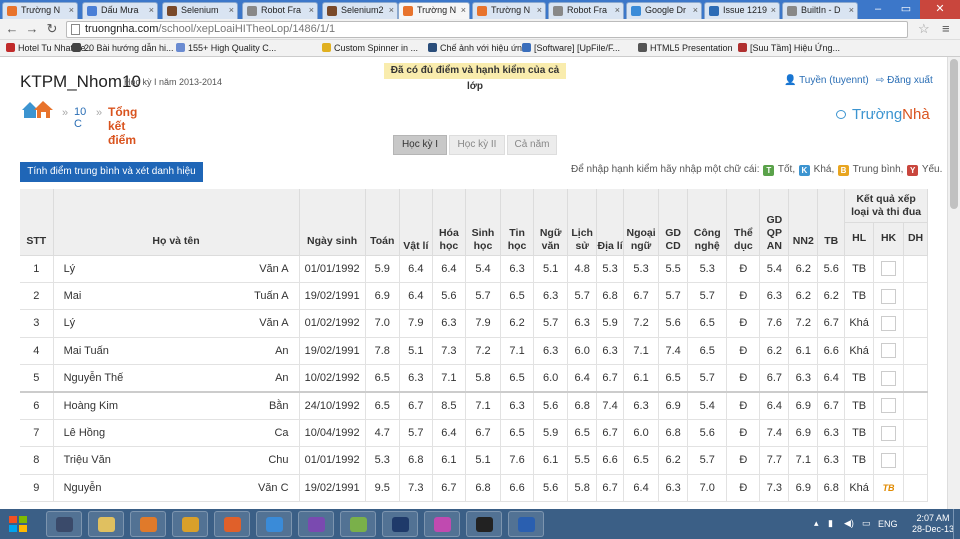 The image size is (960, 539). I want to click on browser-tab: Selenium ×, so click(200, 10).